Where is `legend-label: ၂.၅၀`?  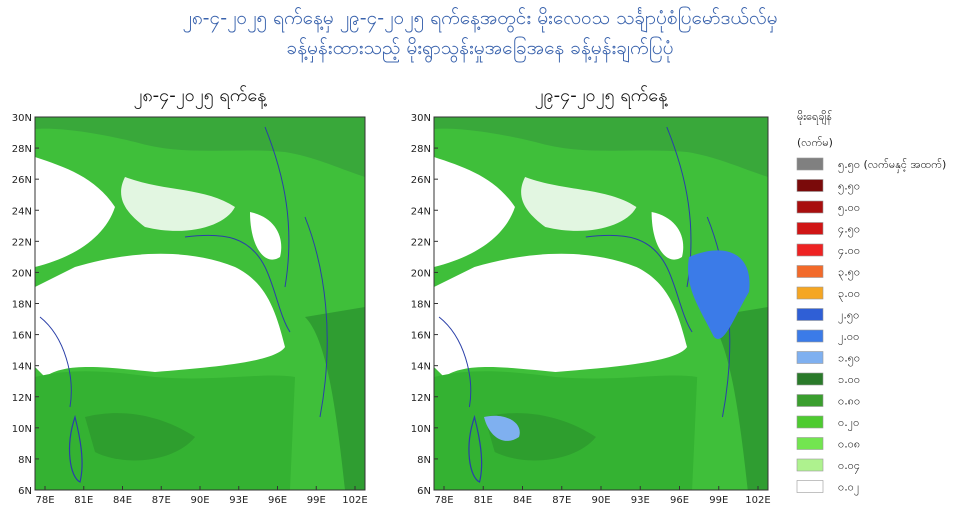
legend-label: ၂.၅၀ is located at coordinates (848, 316).